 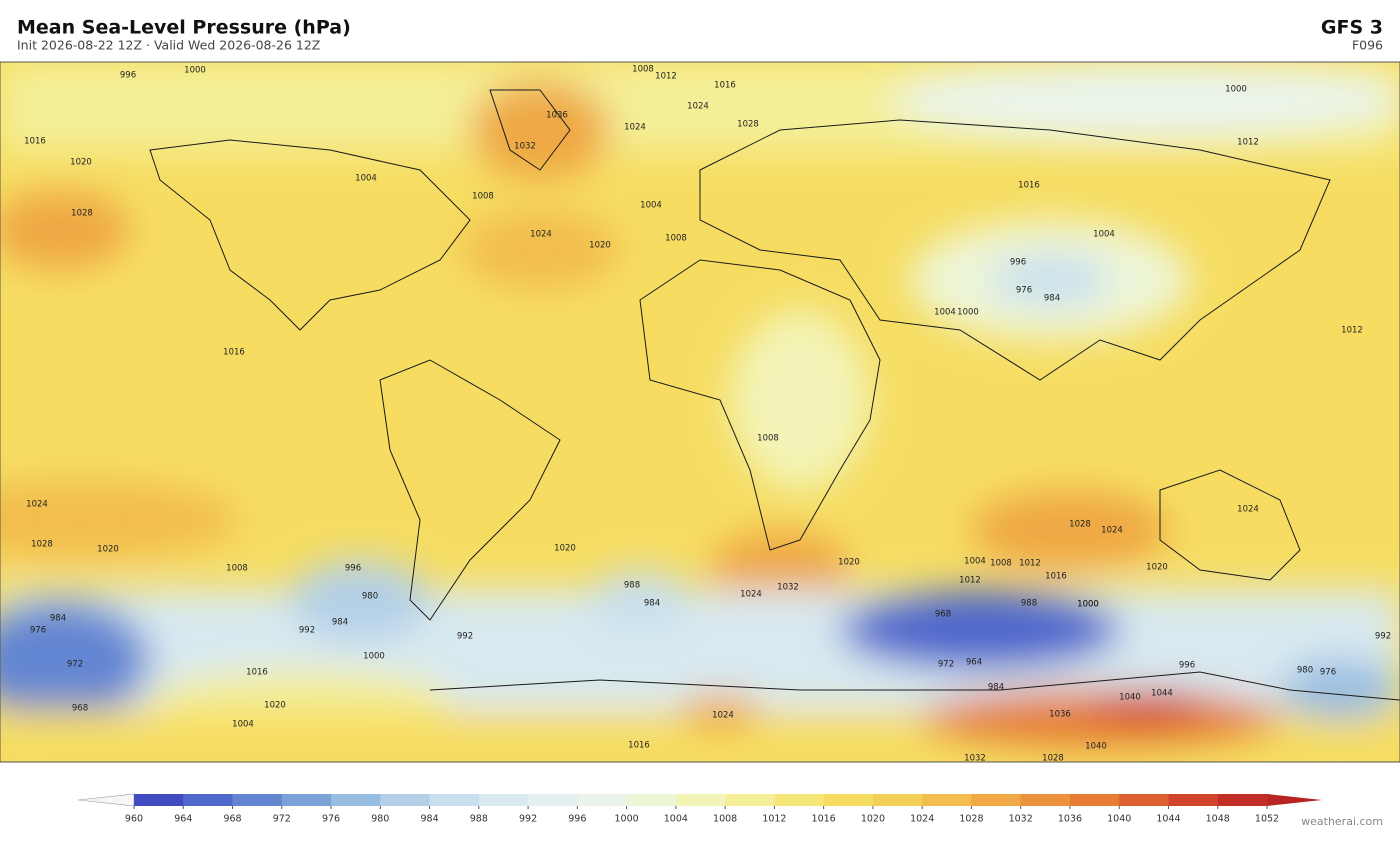 What do you see at coordinates (183, 819) in the screenshot?
I see `colorbar-label: 964` at bounding box center [183, 819].